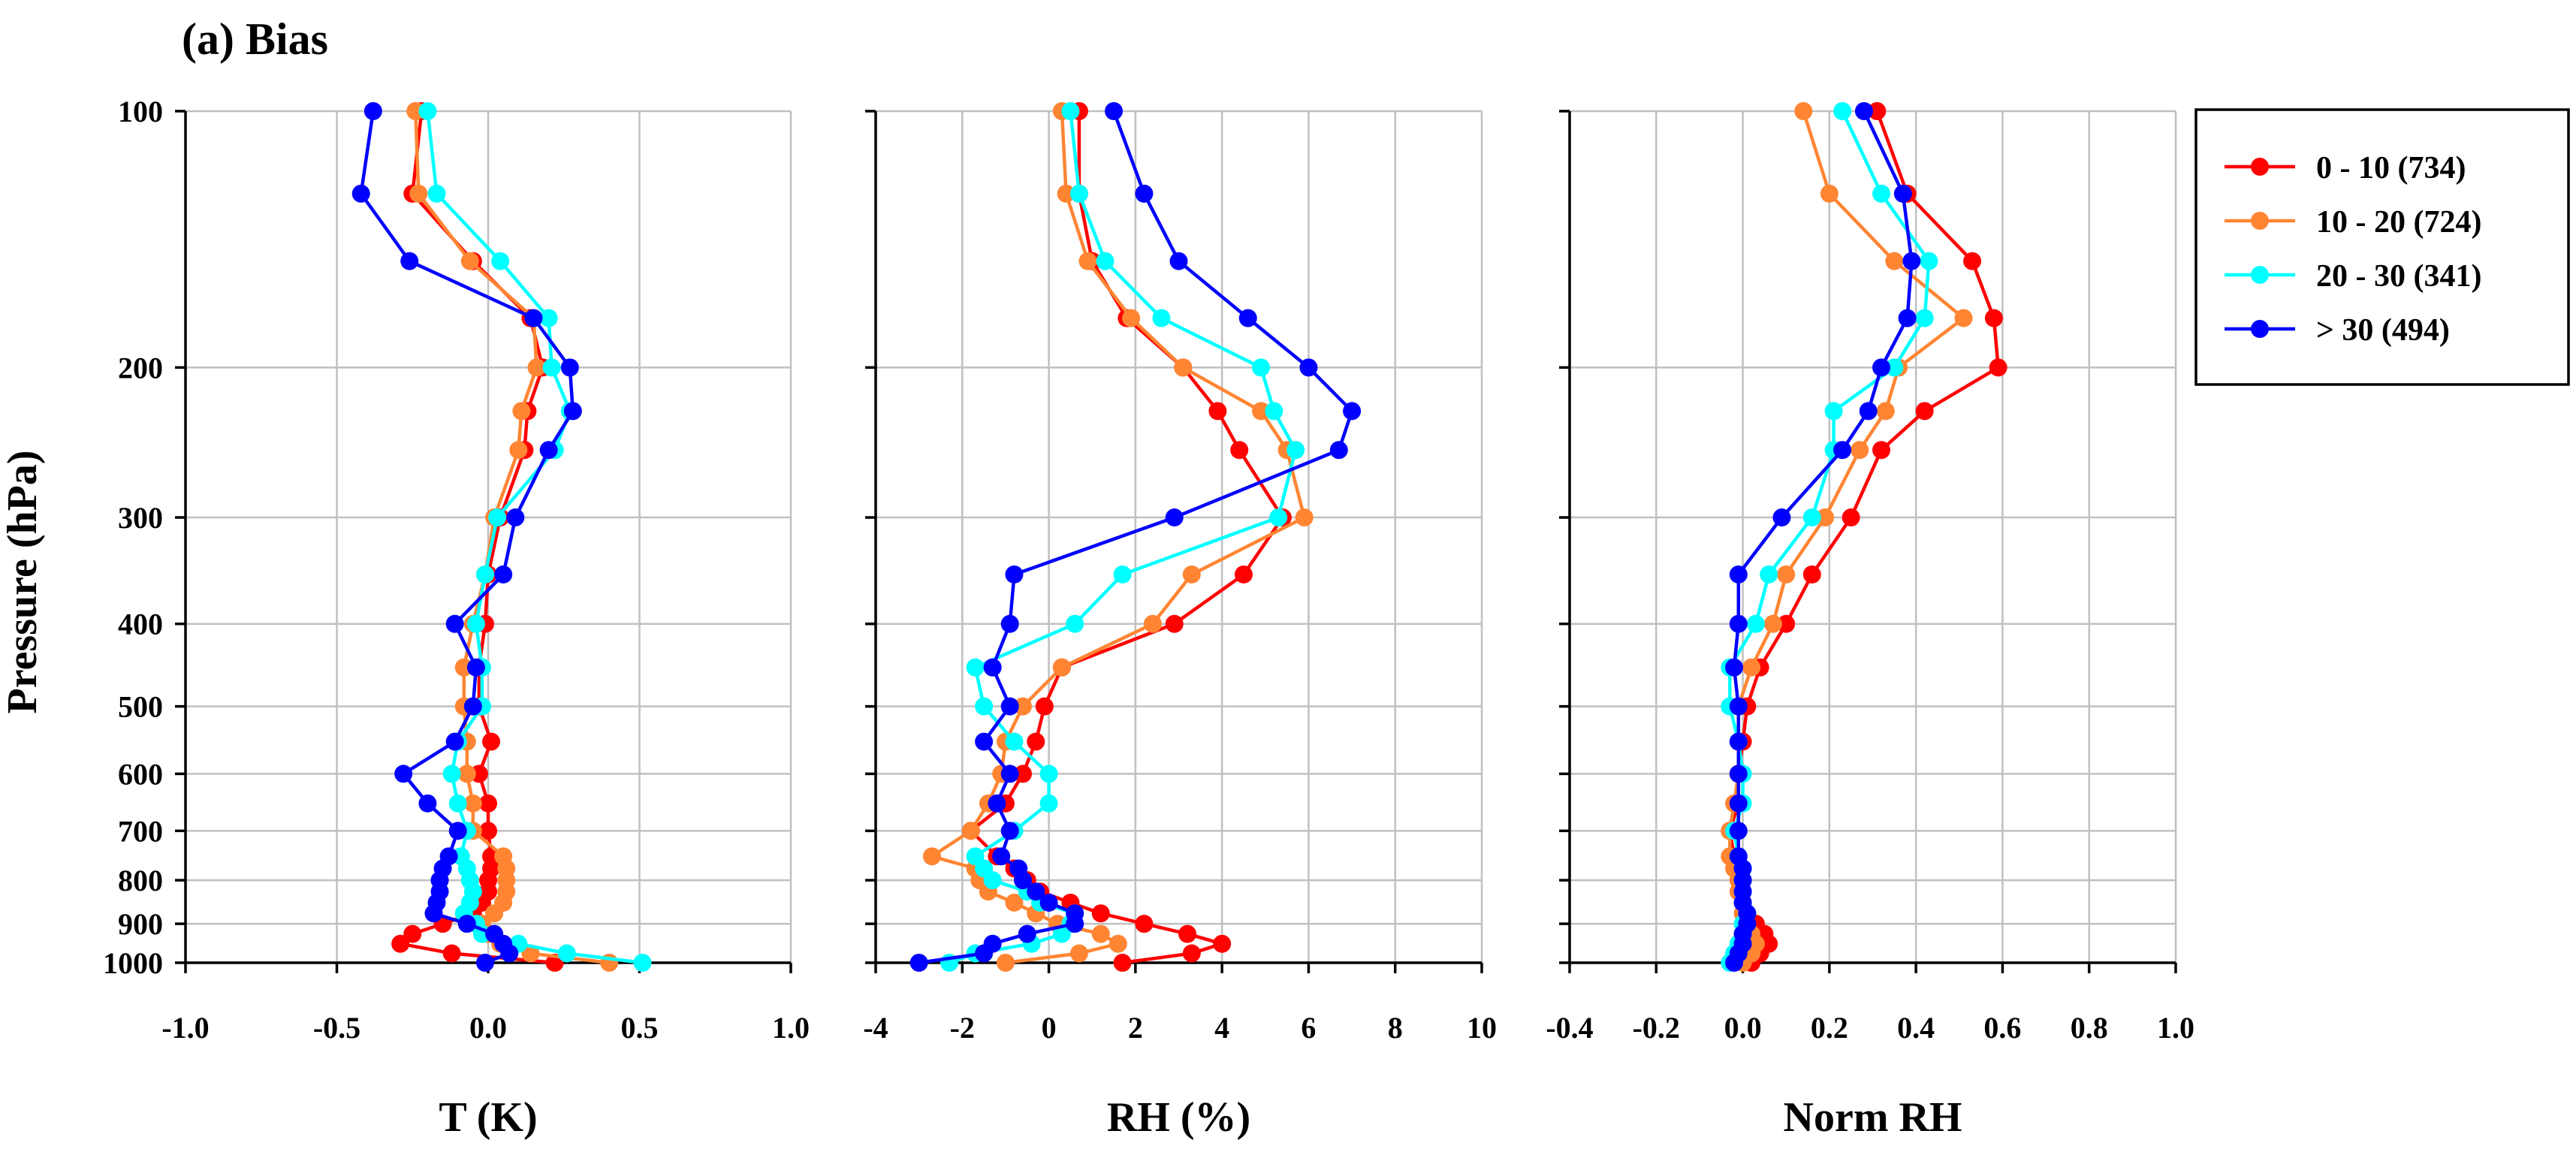  Describe the element at coordinates (1569, 1028) in the screenshot. I see `x-tick-label: -0.4` at that location.